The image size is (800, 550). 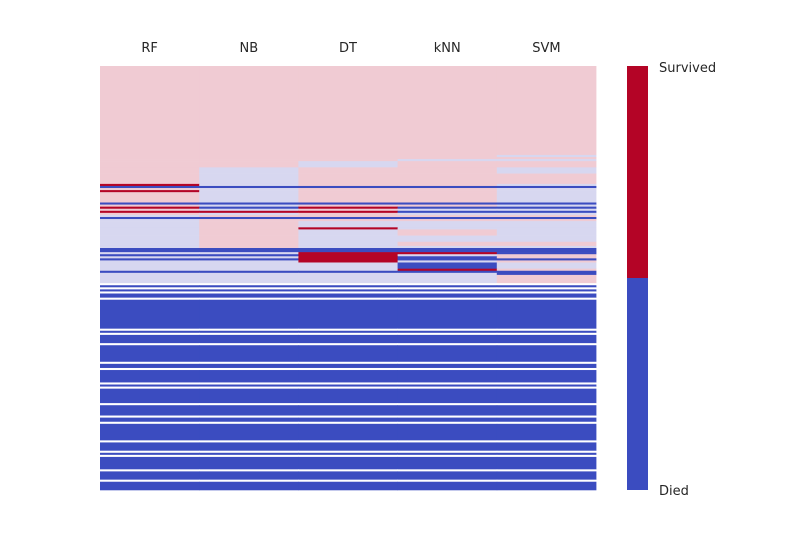 What do you see at coordinates (671, 280) in the screenshot?
I see `colorbar: Survived Died` at bounding box center [671, 280].